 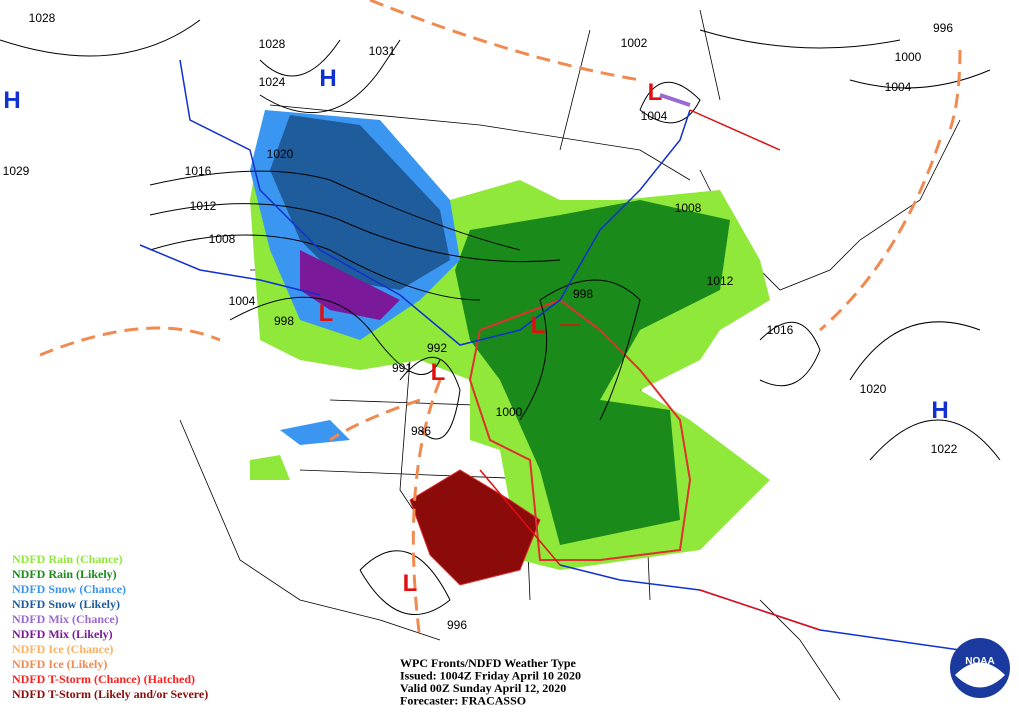 I want to click on isobar-label: 1029, so click(x=16, y=171).